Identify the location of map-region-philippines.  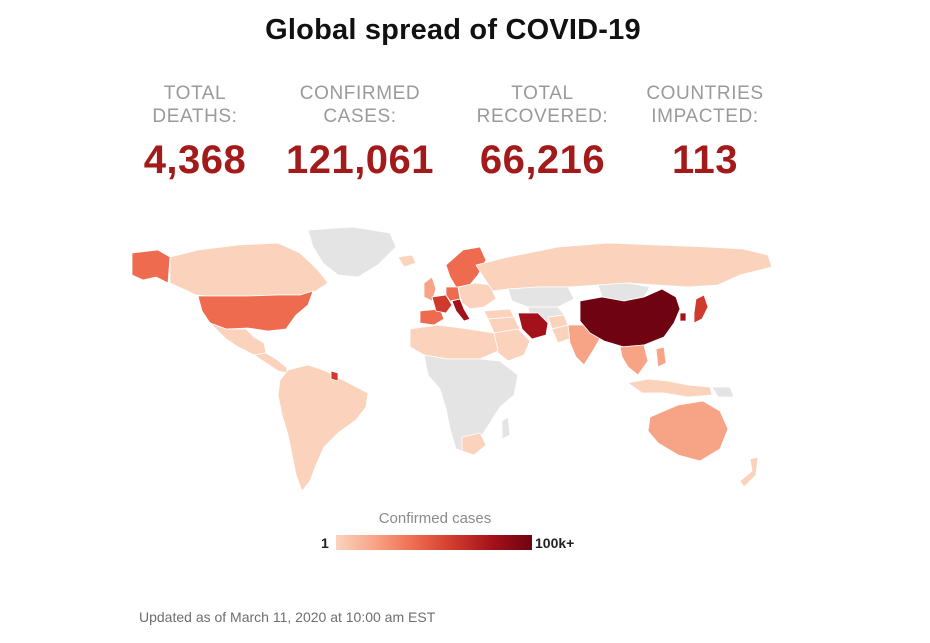
(661, 357).